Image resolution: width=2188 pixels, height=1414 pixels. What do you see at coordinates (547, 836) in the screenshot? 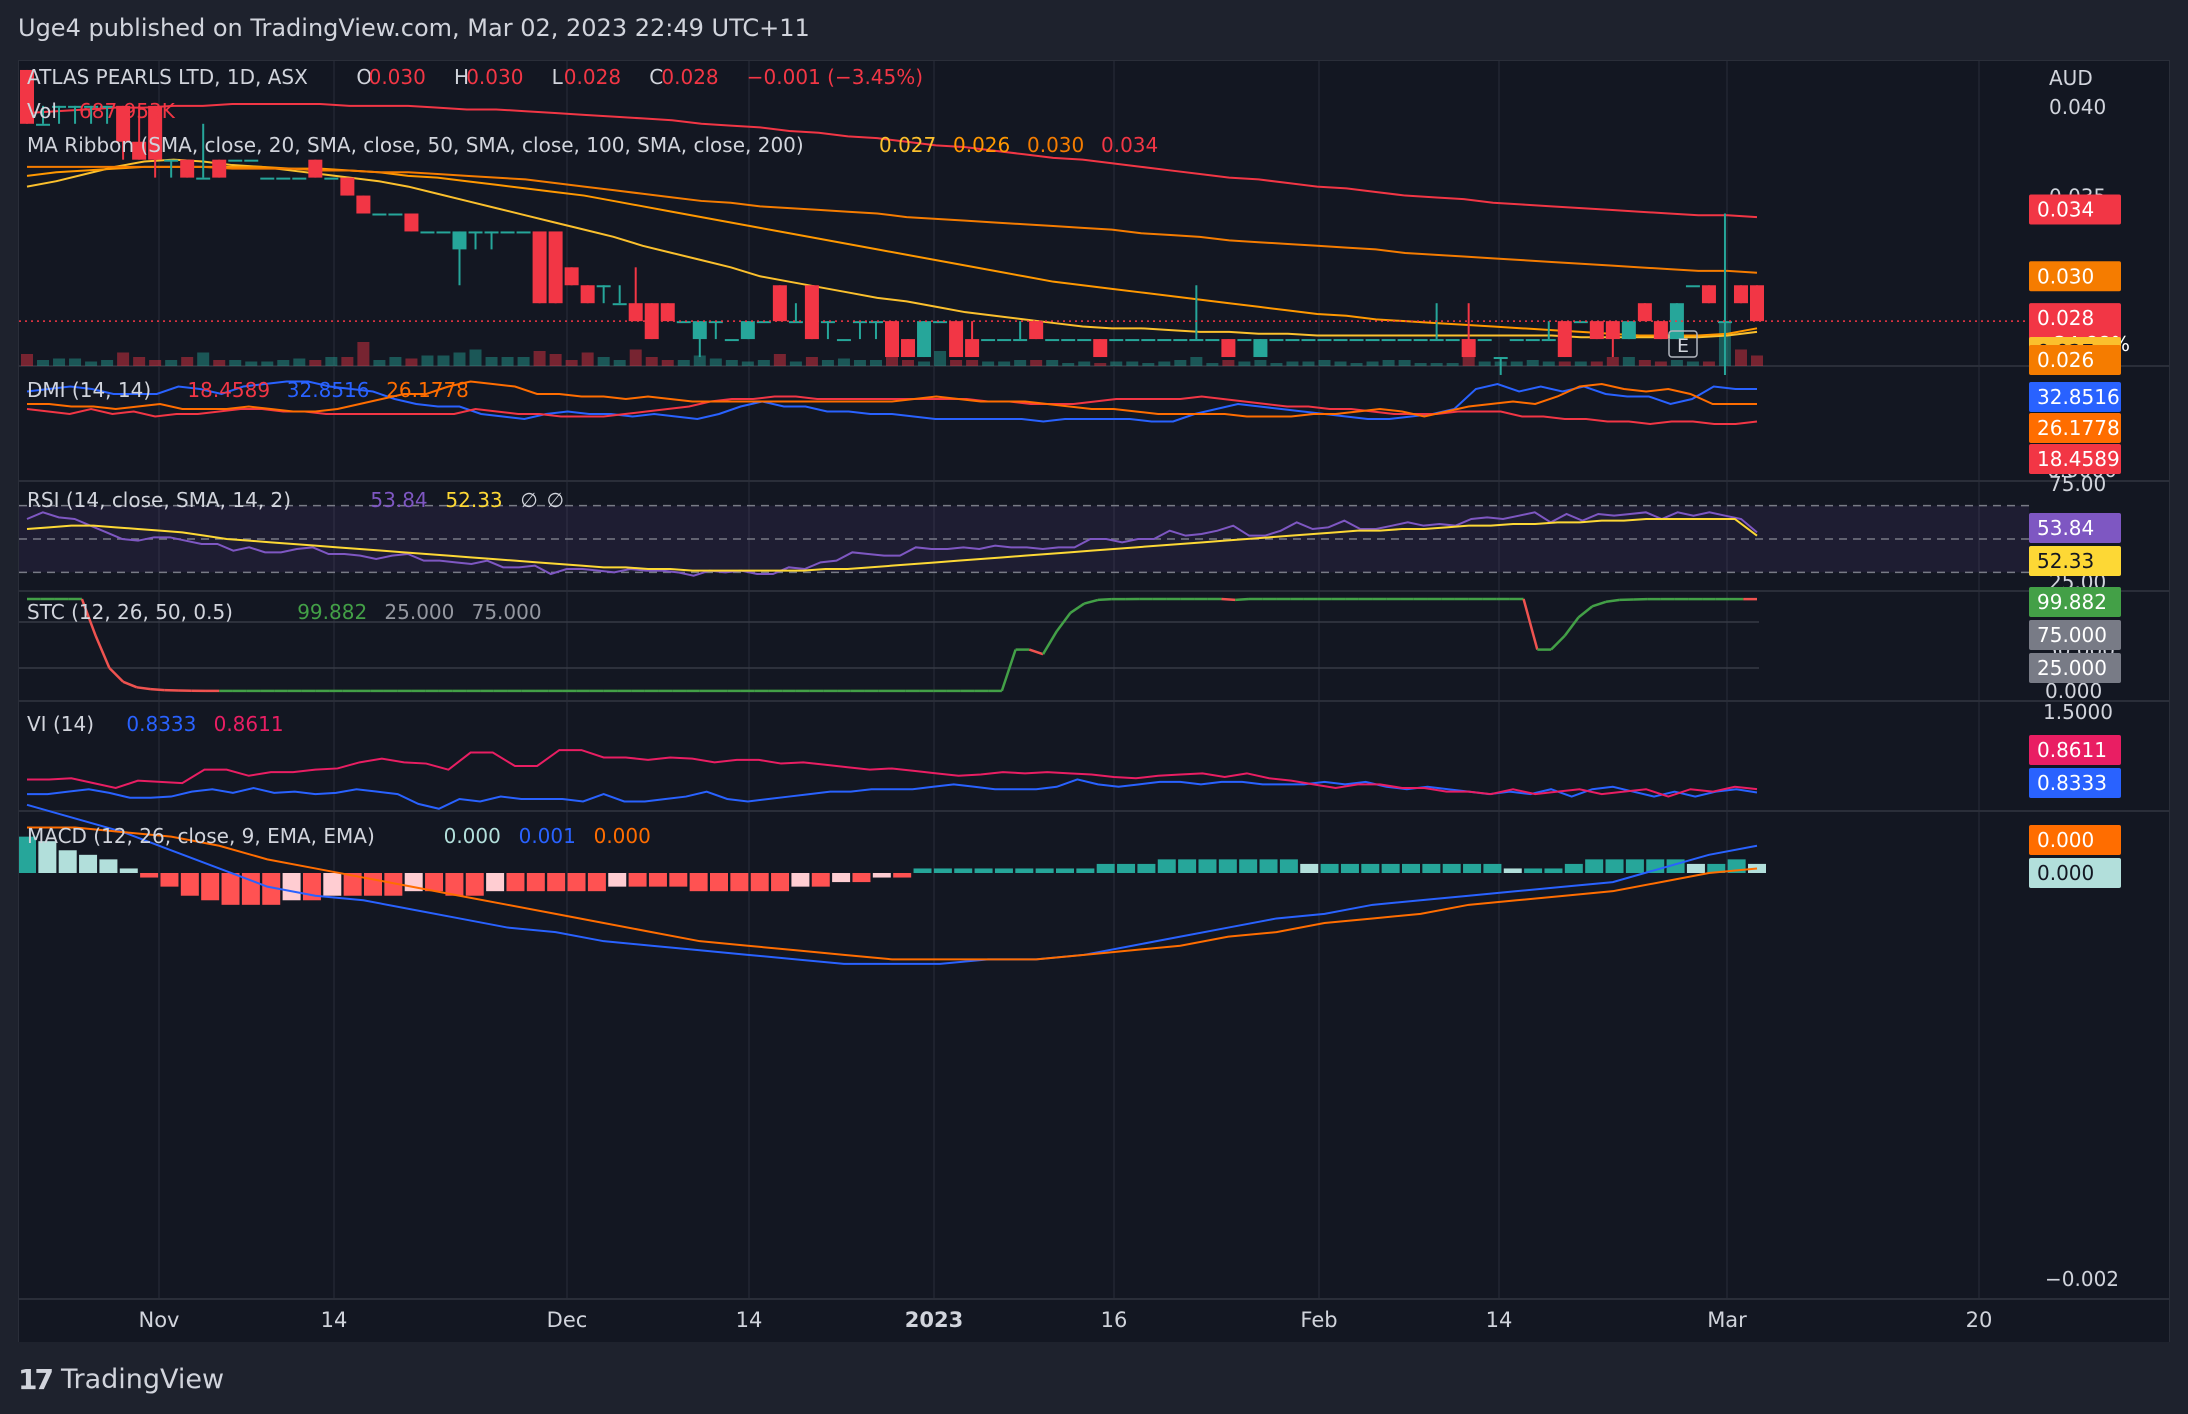
I see `macd-legend-2: 0.001` at bounding box center [547, 836].